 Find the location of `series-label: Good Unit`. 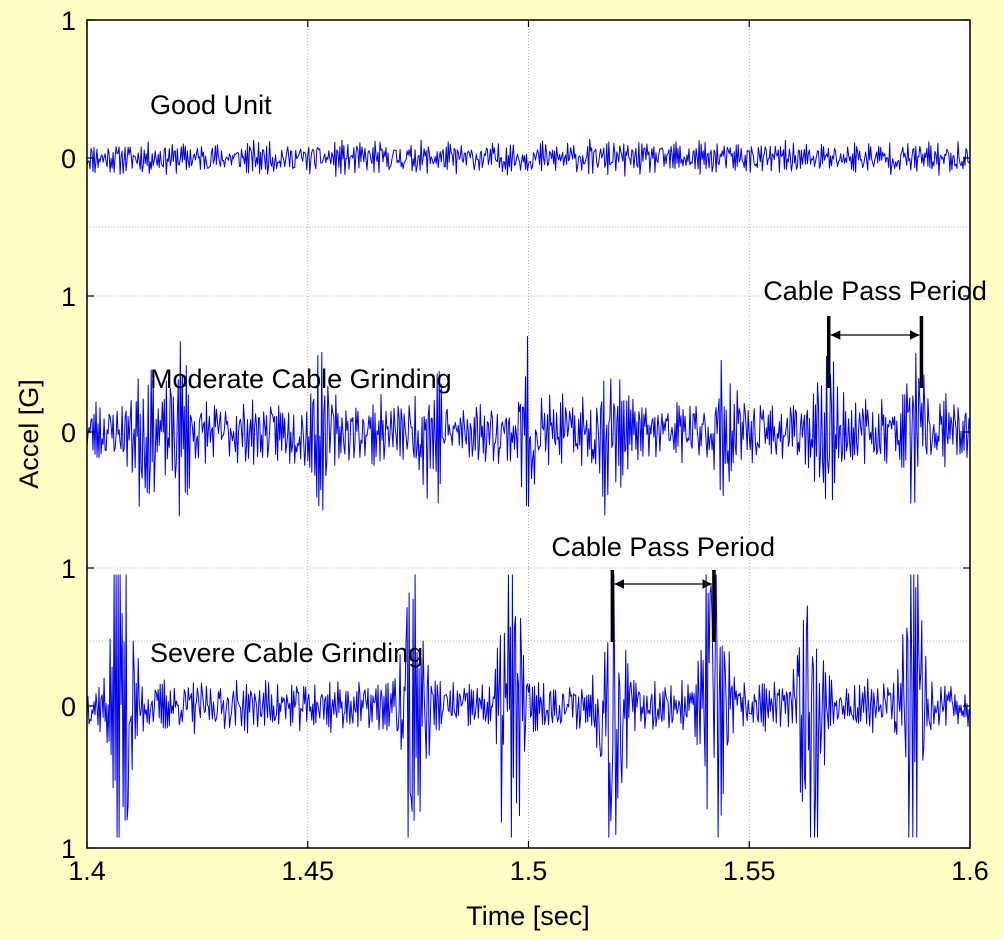

series-label: Good Unit is located at coordinates (211, 105).